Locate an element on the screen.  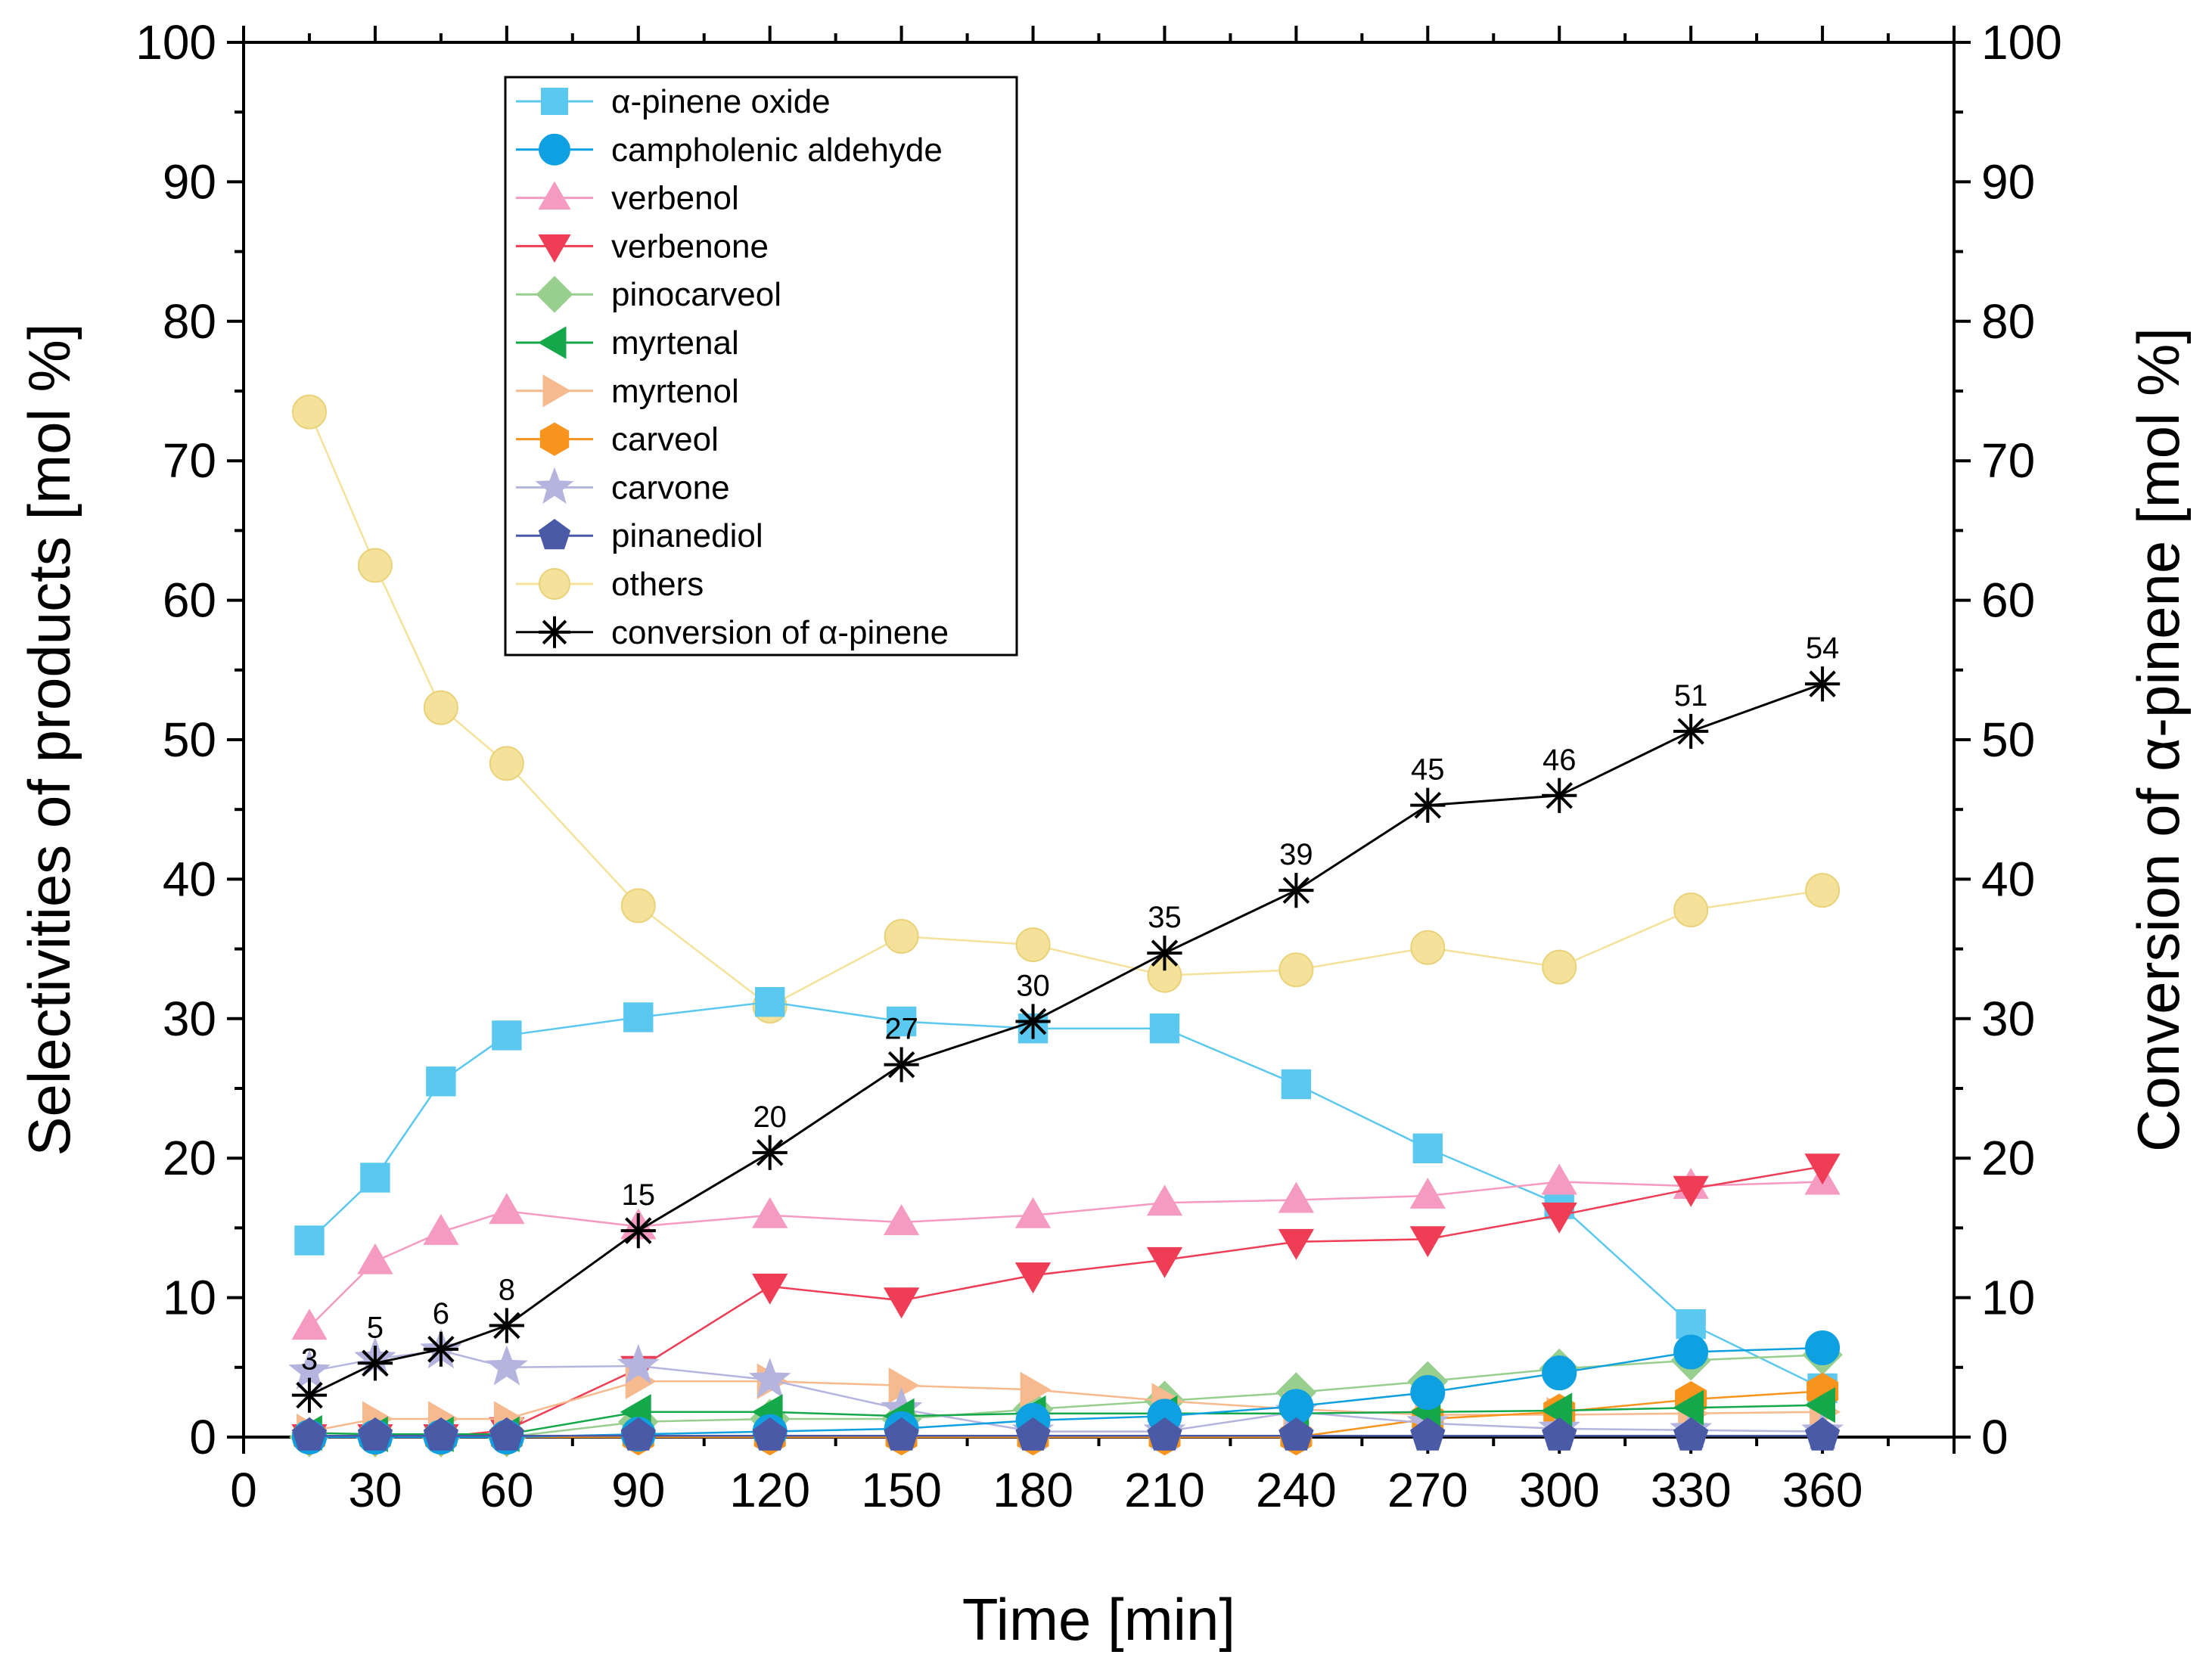
y-tick-label-right: 40 is located at coordinates (2008, 879).